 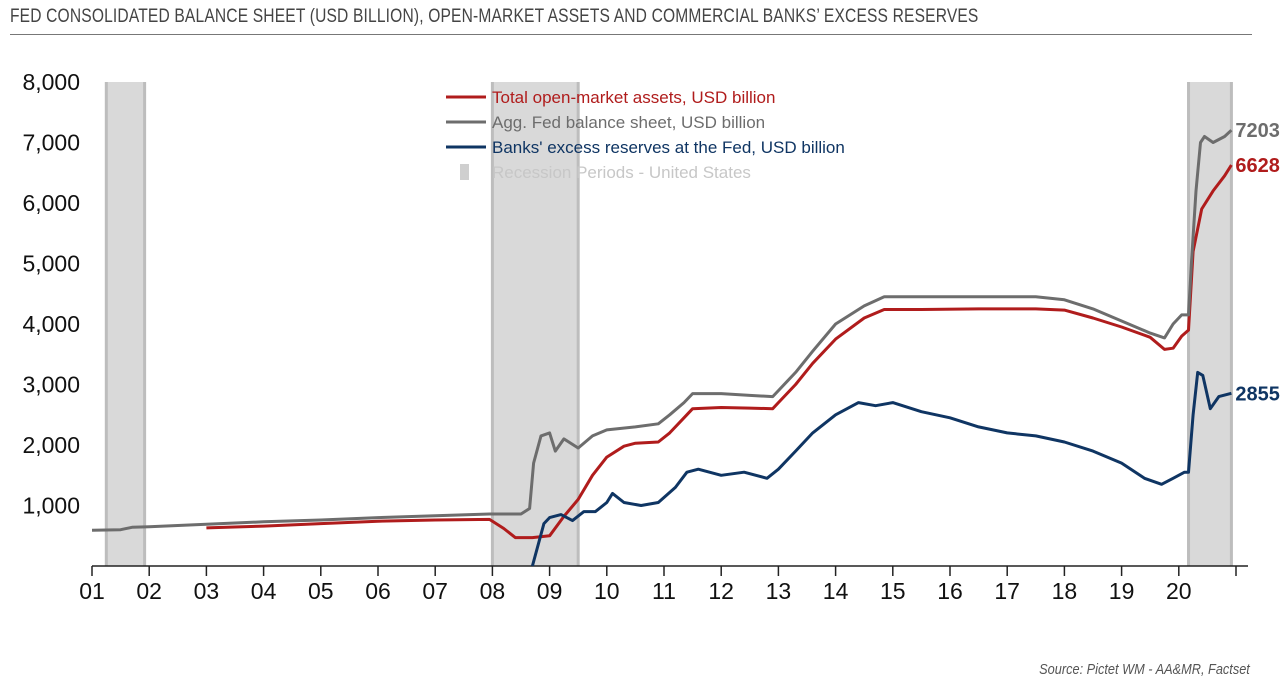 I want to click on x-tick-label: 18, so click(x=1065, y=591).